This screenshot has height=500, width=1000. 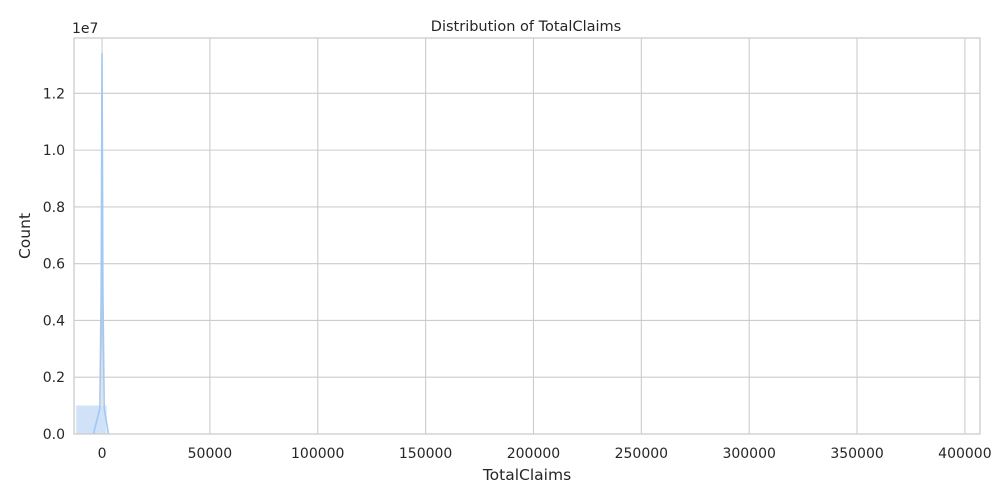 What do you see at coordinates (210, 454) in the screenshot?
I see `x-tick-label: 50000` at bounding box center [210, 454].